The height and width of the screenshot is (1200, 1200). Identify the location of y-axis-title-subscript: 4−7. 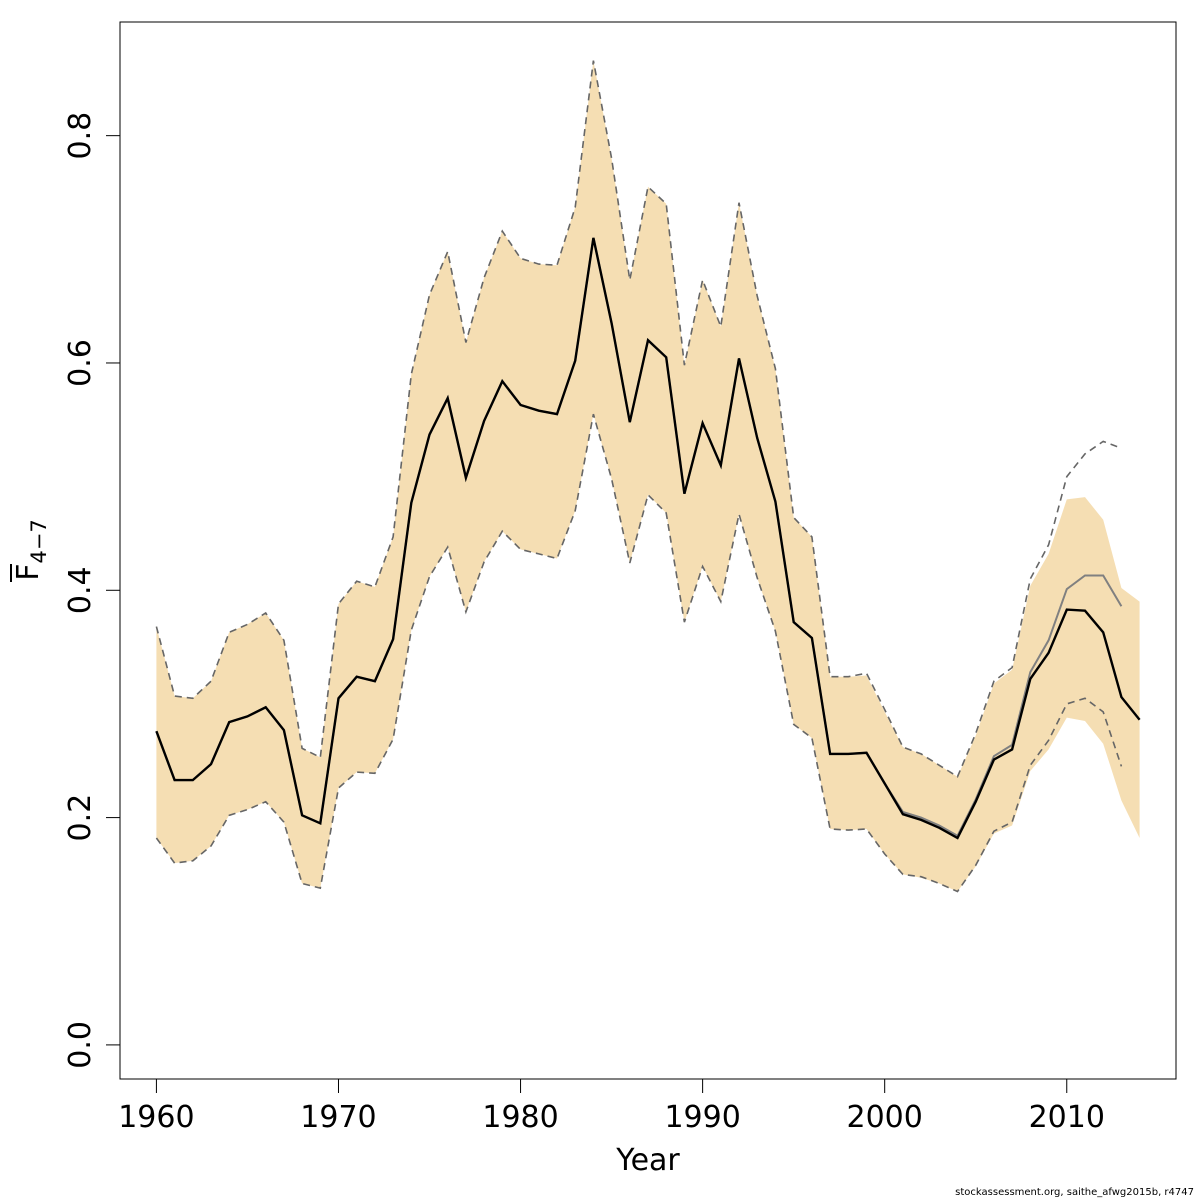
(39, 541).